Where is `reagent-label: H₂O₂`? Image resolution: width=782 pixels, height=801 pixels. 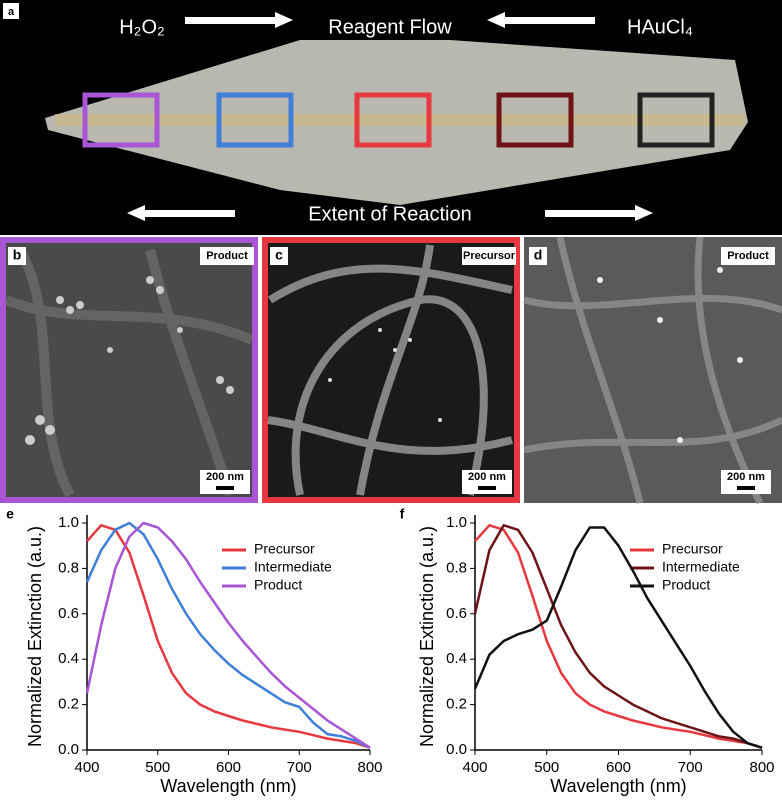
reagent-label: H₂O₂ is located at coordinates (142, 27).